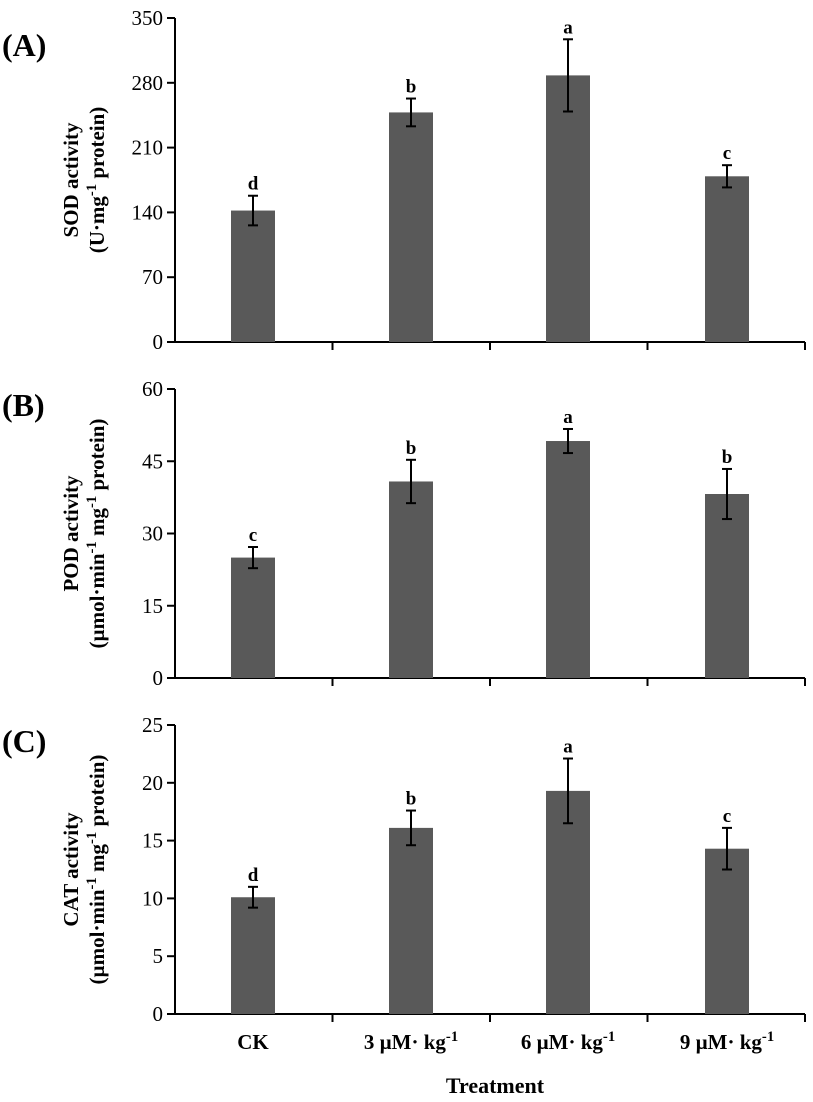 The height and width of the screenshot is (1102, 813). I want to click on y-axis-title-line: POD activity, so click(71, 533).